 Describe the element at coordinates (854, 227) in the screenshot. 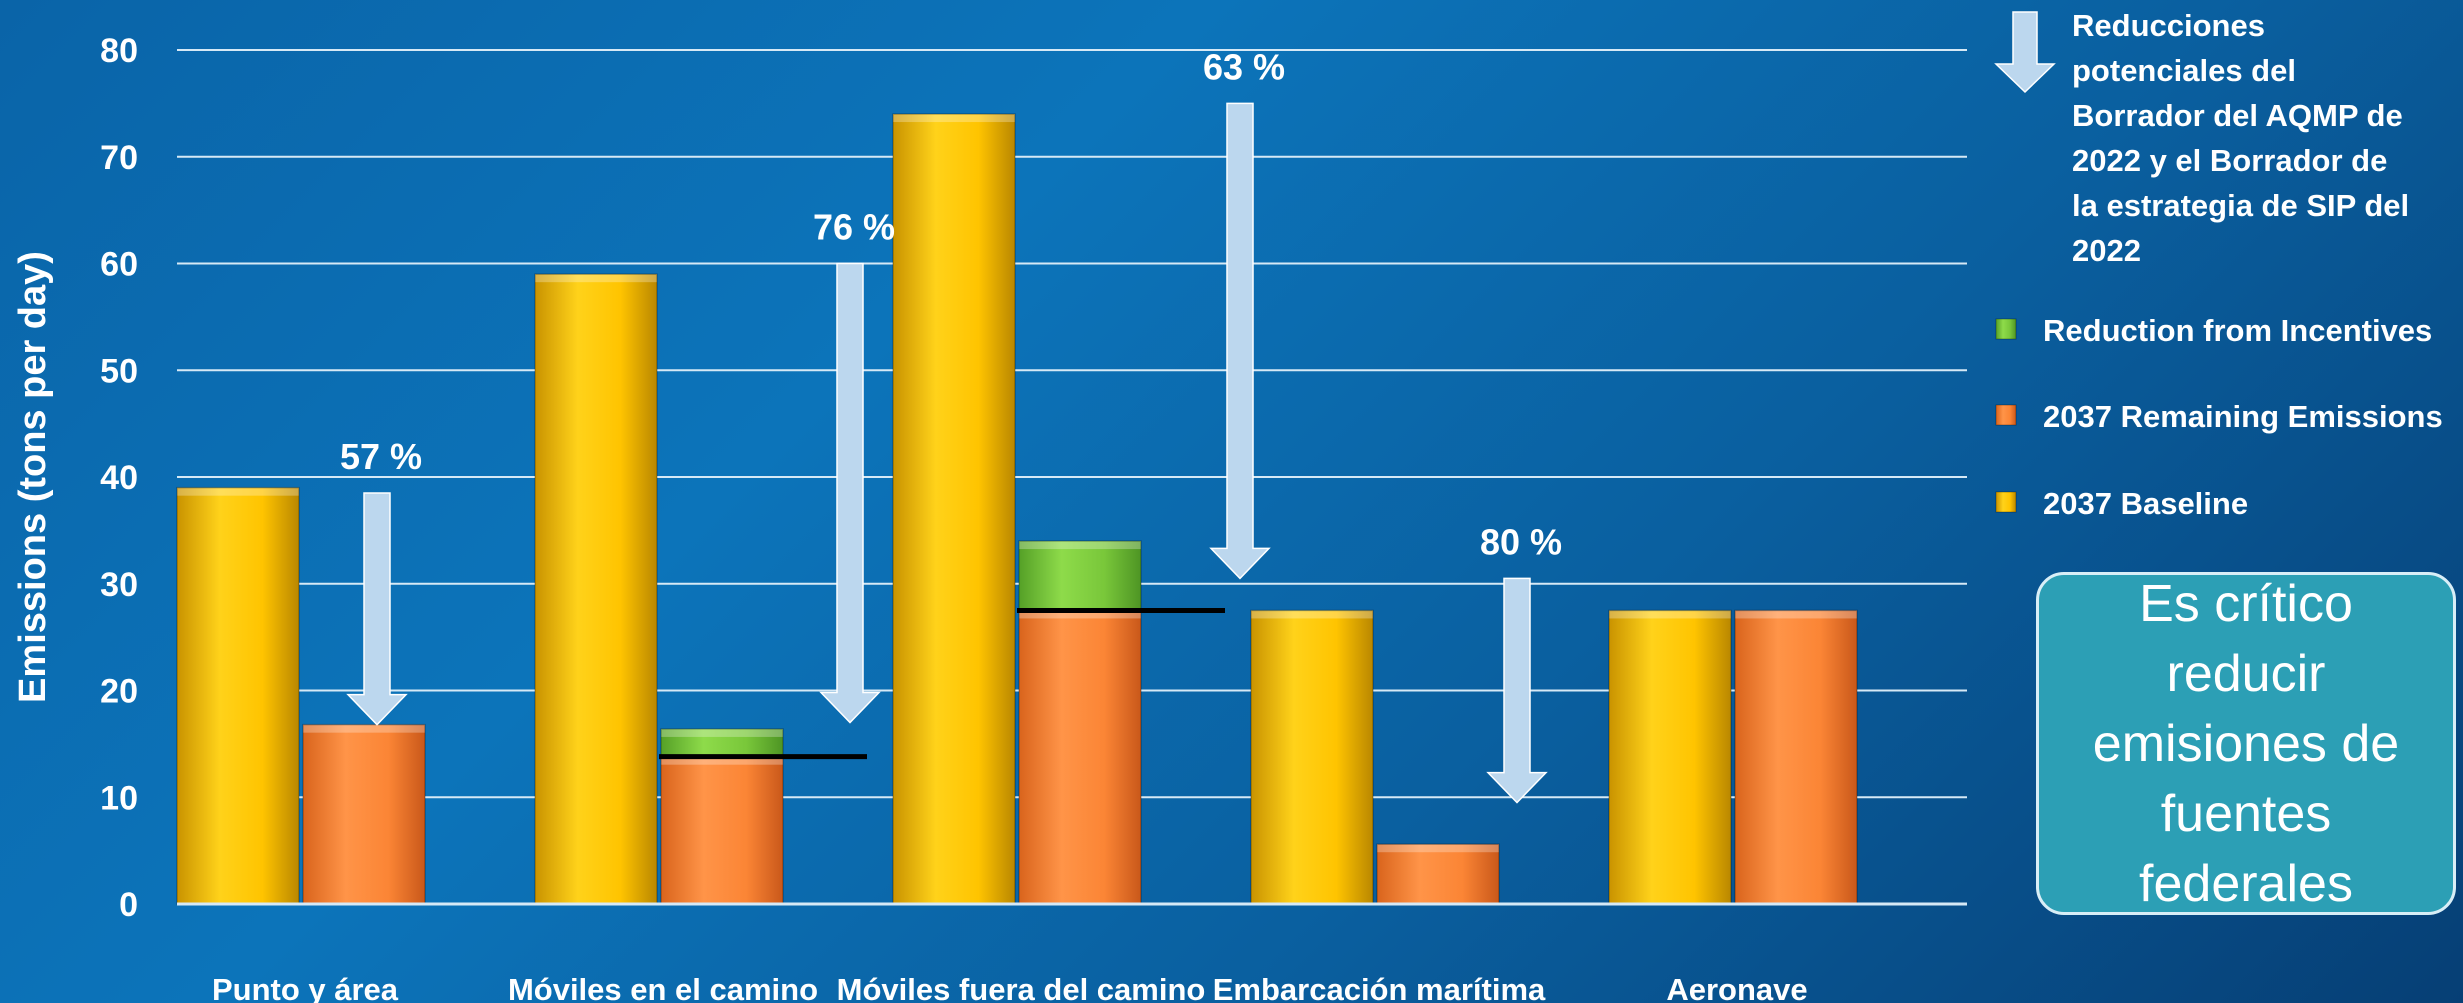

I see `reduction-percent-label: 76 %` at that location.